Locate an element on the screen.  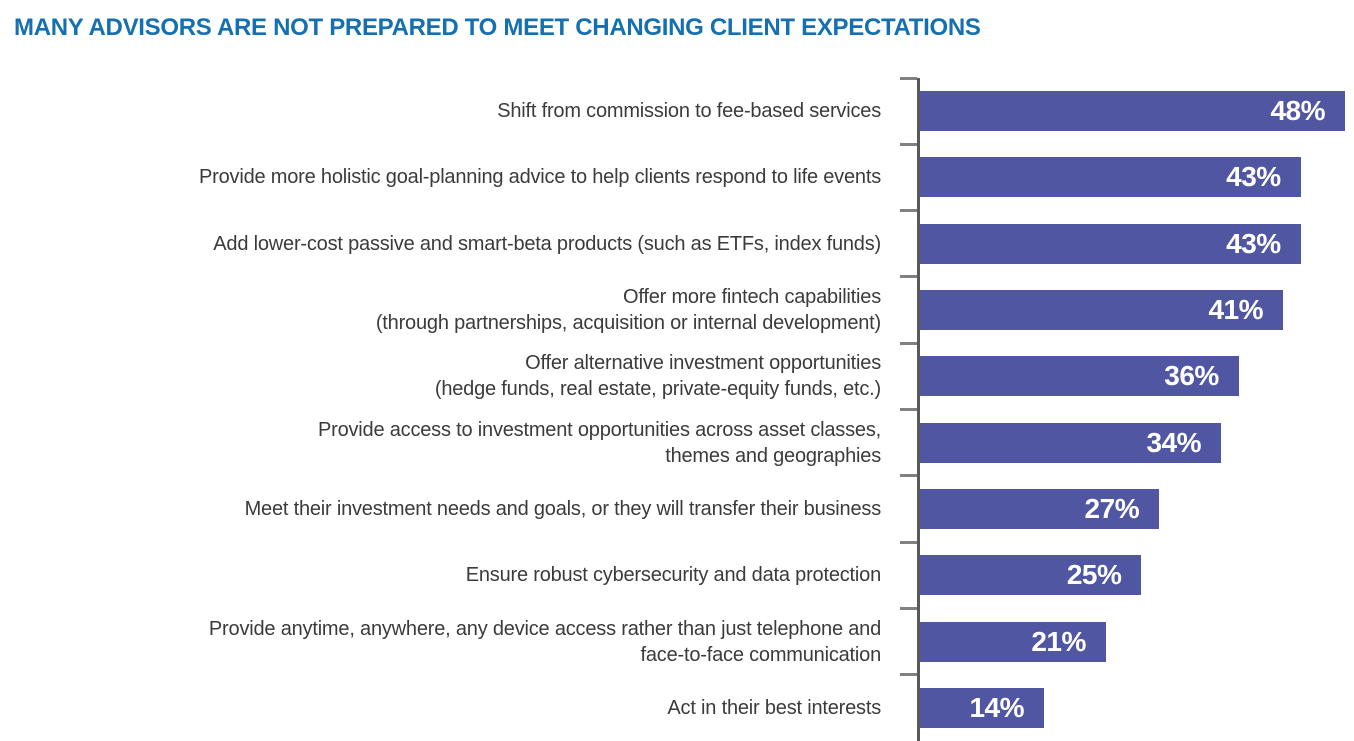
bar-value-label: 14% is located at coordinates (996, 707).